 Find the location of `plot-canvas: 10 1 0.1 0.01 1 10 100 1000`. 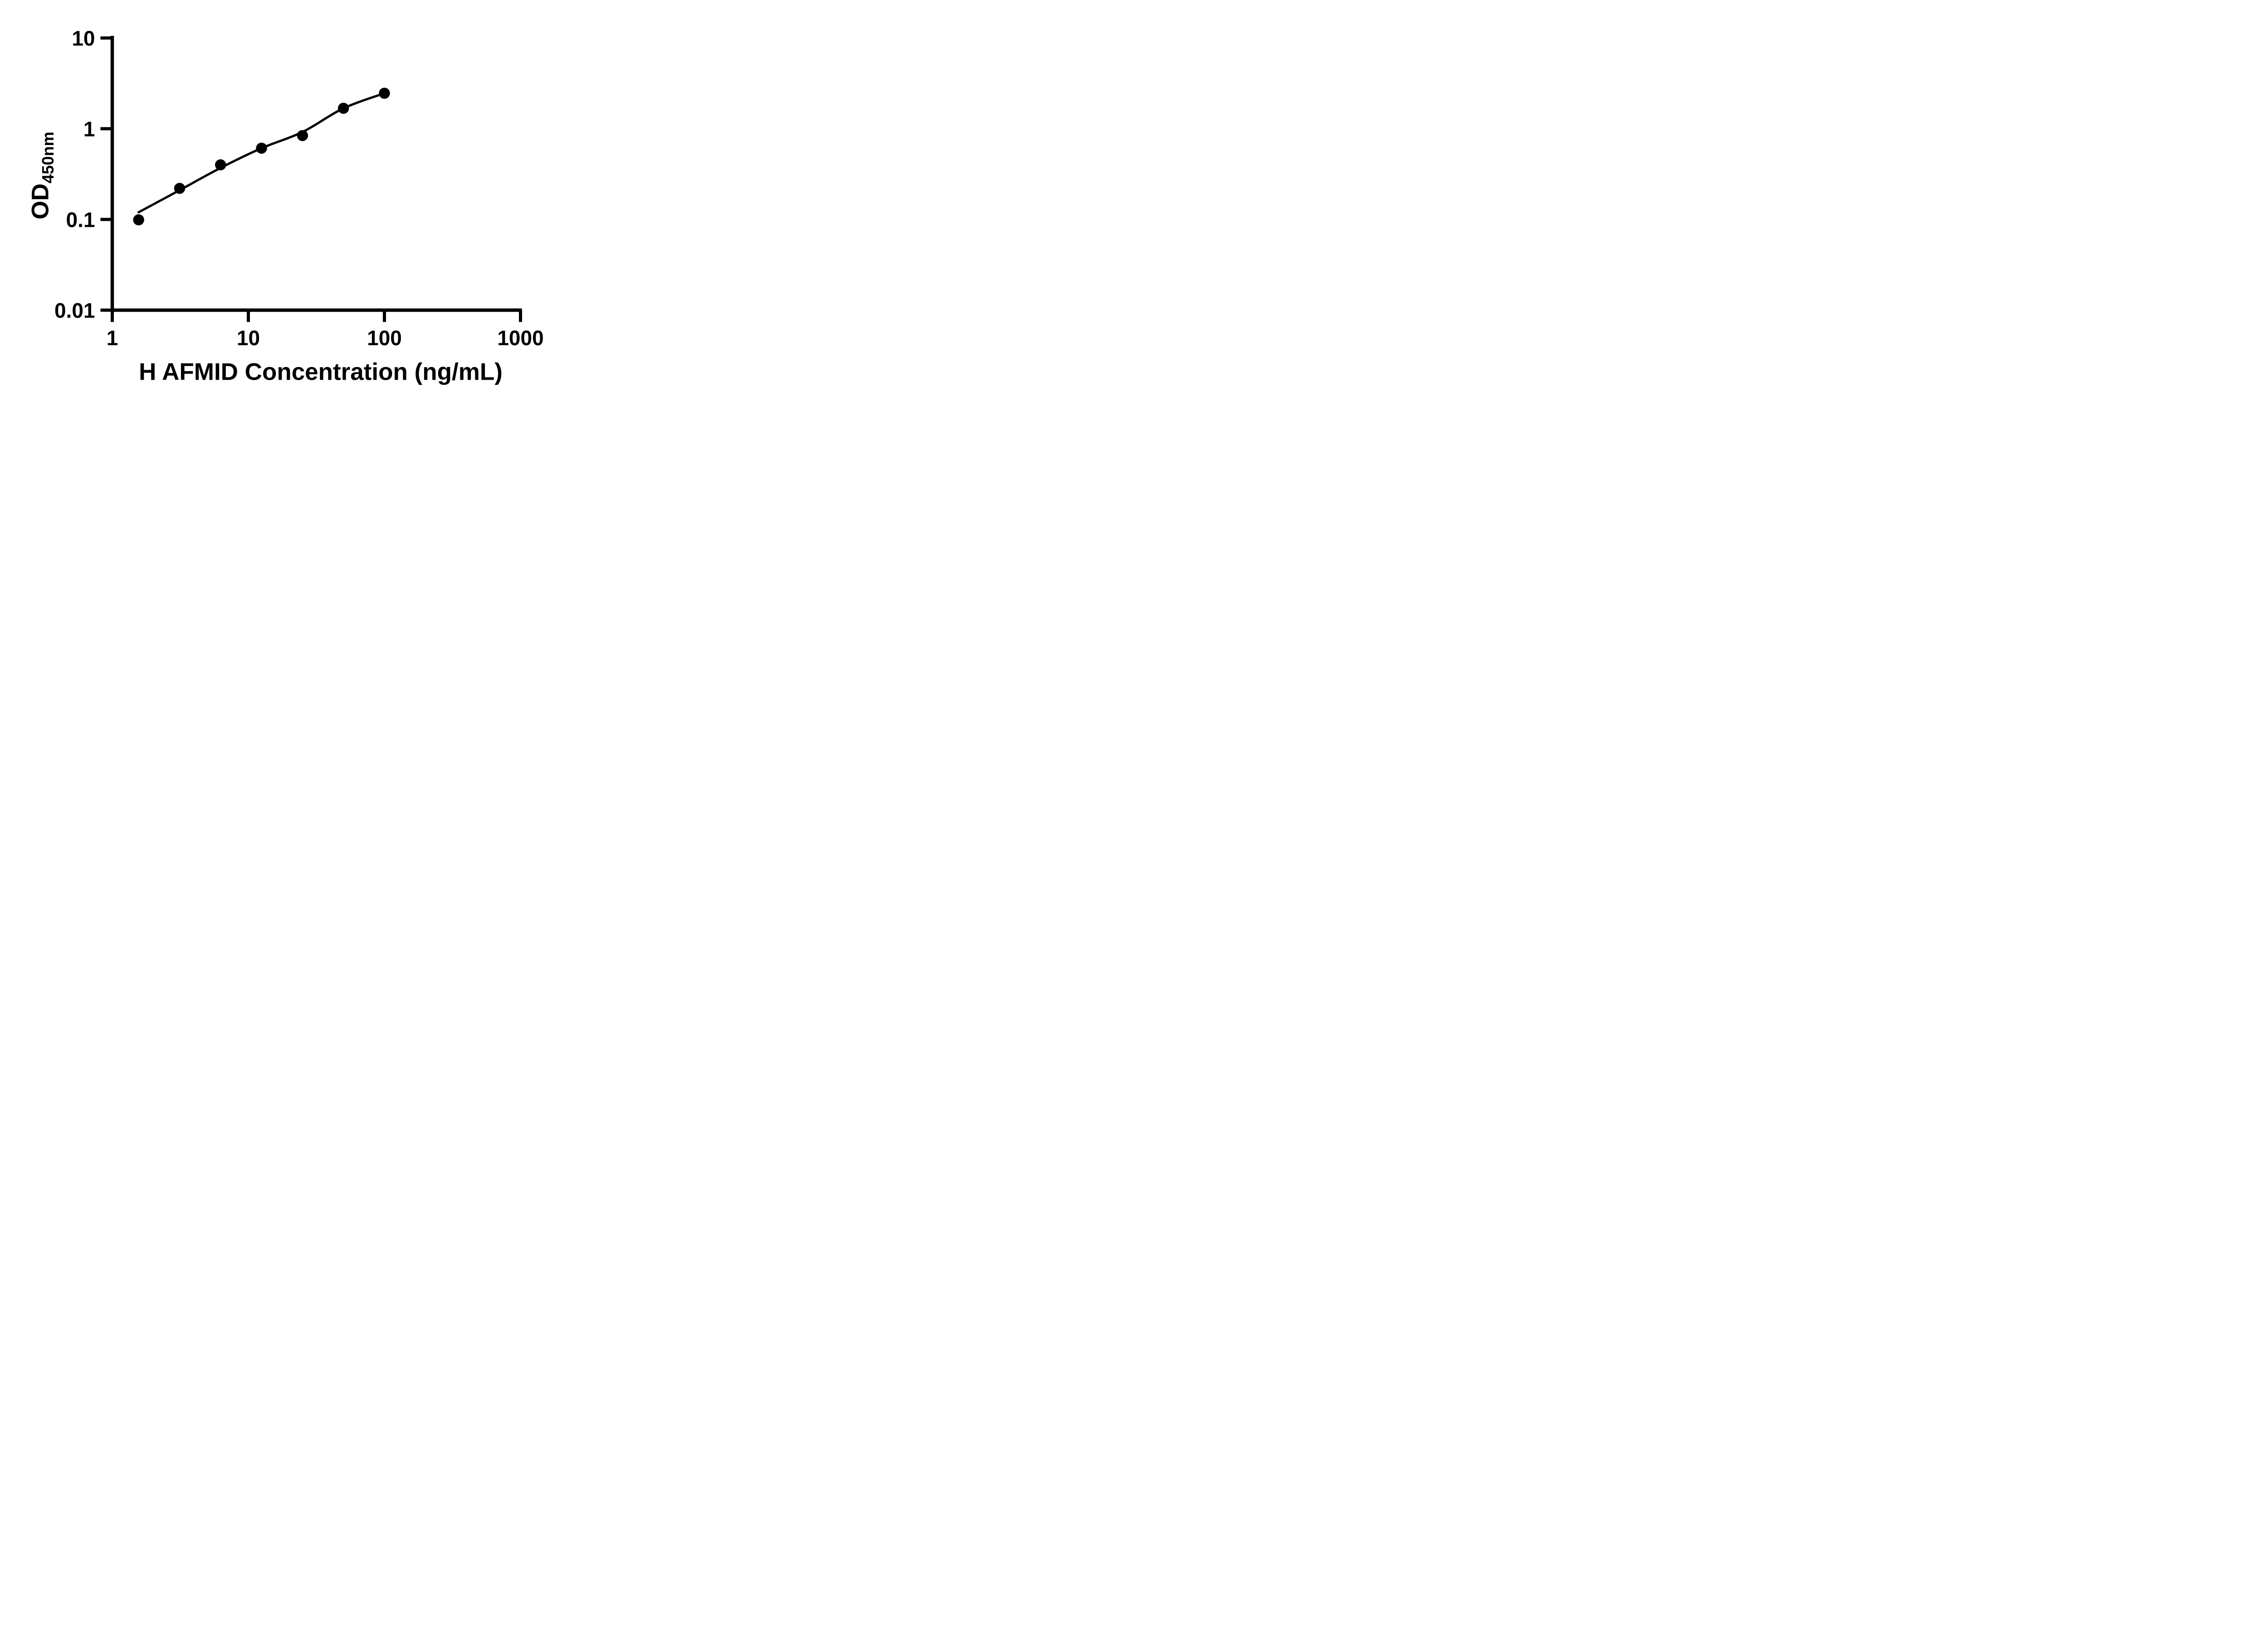

plot-canvas: 10 1 0.1 0.01 1 10 100 1000 is located at coordinates (299, 188).